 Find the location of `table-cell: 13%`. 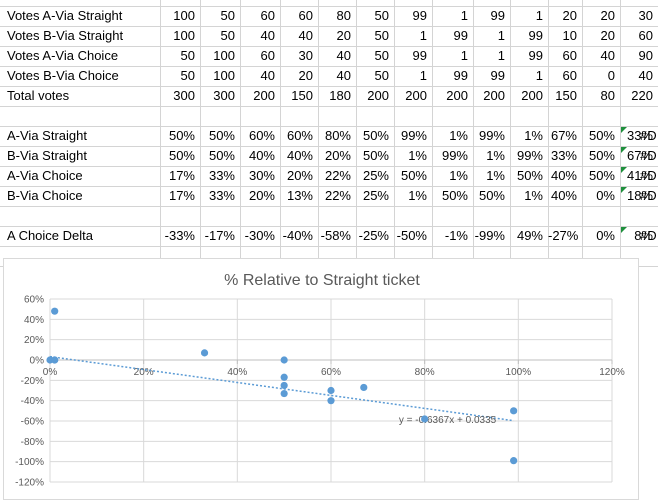

table-cell: 13% is located at coordinates (299, 195).